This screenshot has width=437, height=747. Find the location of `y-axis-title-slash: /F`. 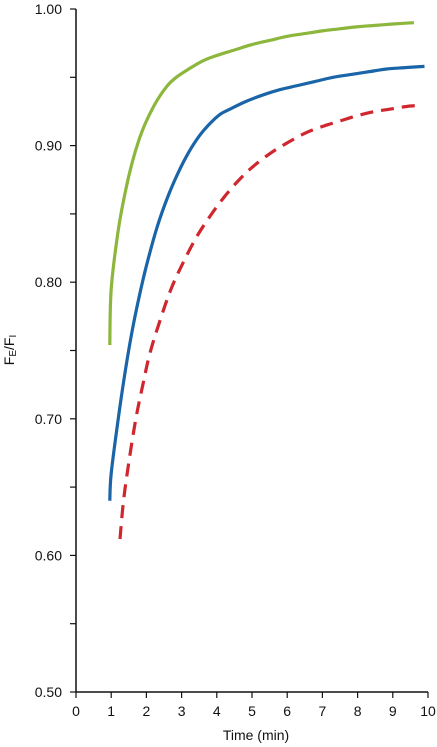

y-axis-title-slash: /F is located at coordinates (9, 344).